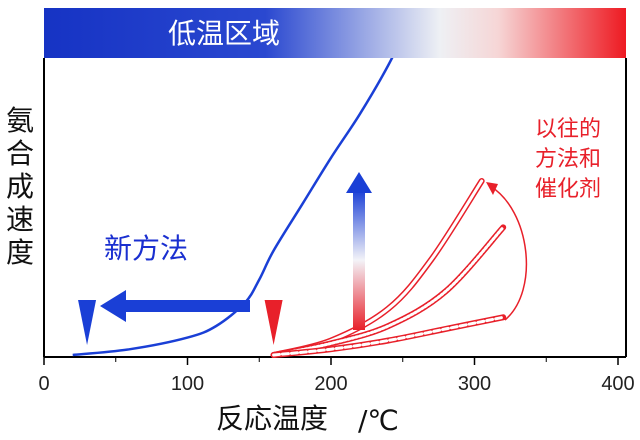 The height and width of the screenshot is (440, 640). What do you see at coordinates (20, 186) in the screenshot?
I see `y-label-char: 成` at bounding box center [20, 186].